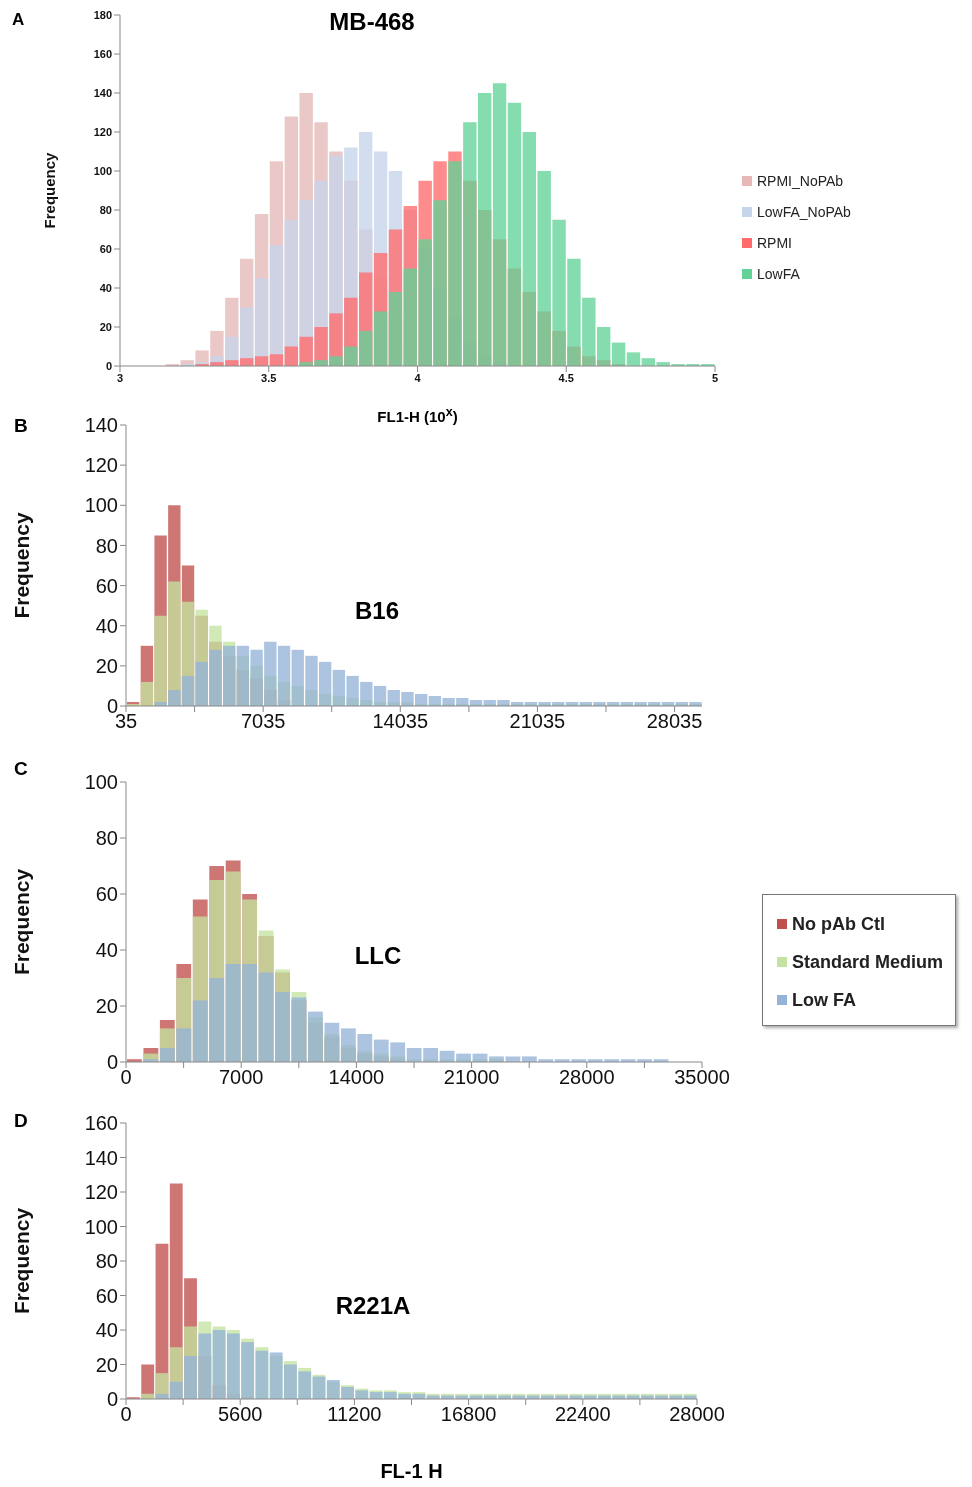 This screenshot has height=1487, width=972. Describe the element at coordinates (269, 377) in the screenshot. I see `x-tick-label: 3.5` at that location.